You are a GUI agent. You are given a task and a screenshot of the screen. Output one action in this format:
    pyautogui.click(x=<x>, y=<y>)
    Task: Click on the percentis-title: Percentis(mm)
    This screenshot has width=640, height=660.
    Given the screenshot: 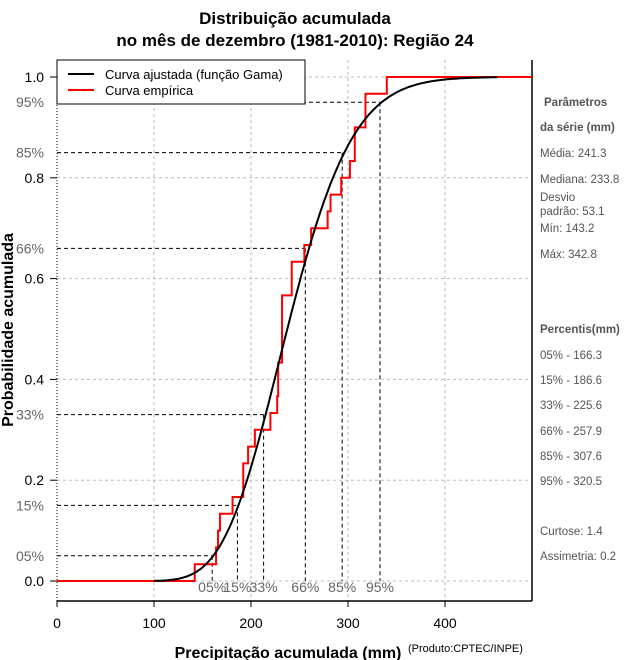 What is the action you would take?
    pyautogui.click(x=580, y=330)
    